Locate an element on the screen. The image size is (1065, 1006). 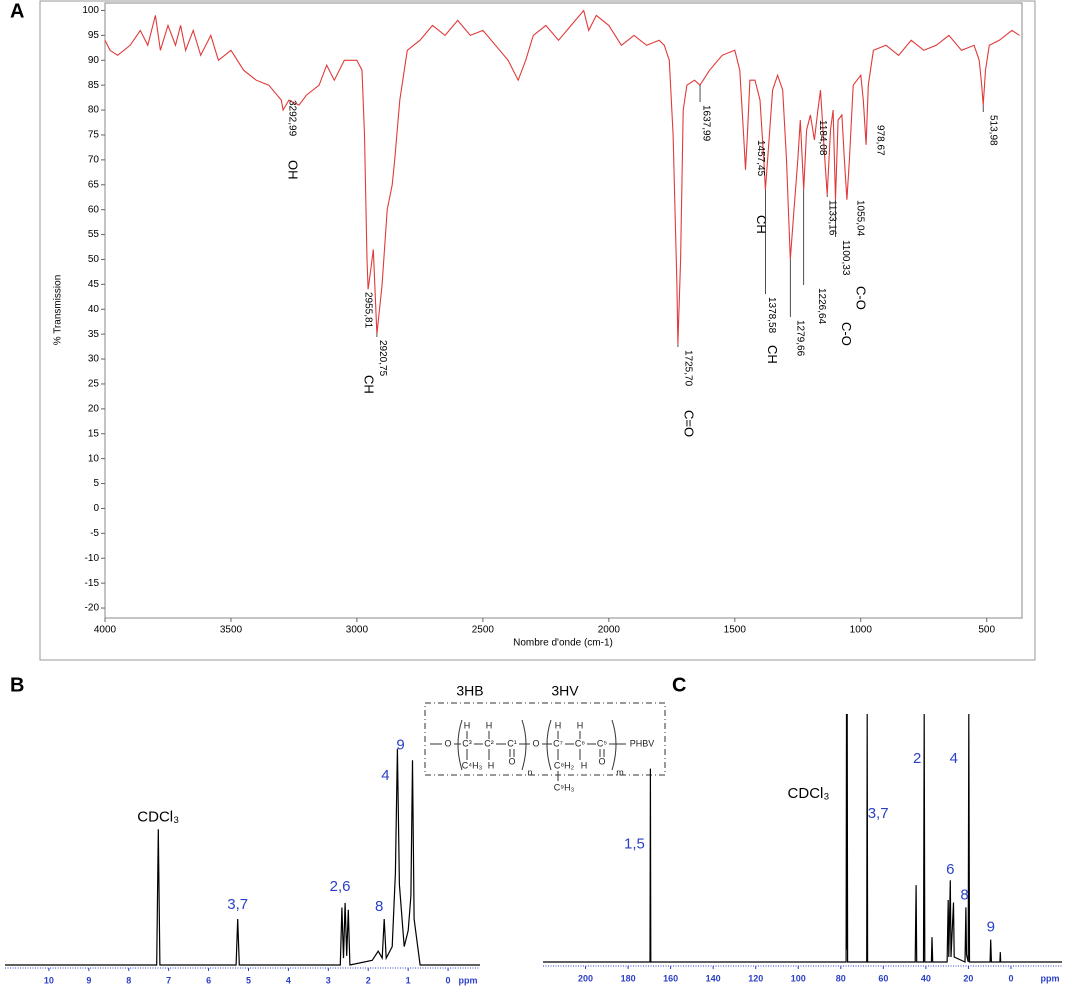
x-tick-label: 3500 is located at coordinates (231, 630).